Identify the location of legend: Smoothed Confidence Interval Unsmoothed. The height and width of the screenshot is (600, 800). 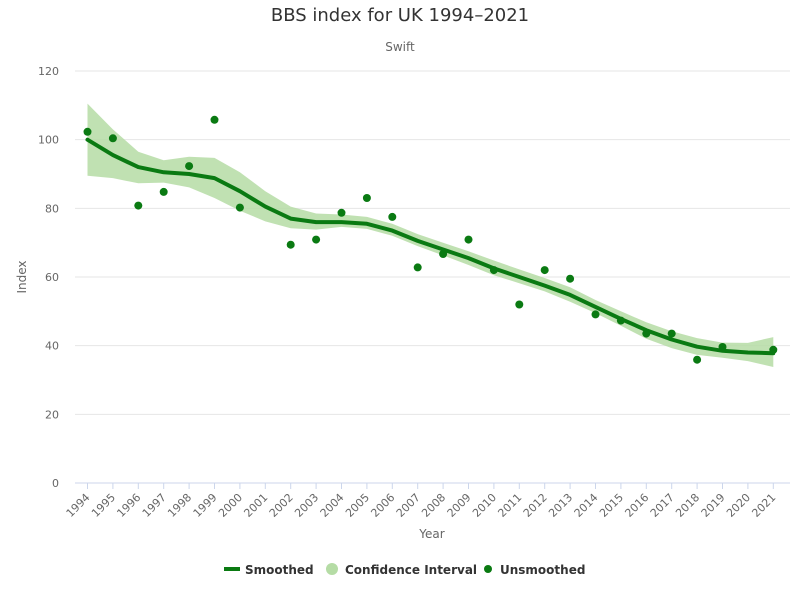
(404, 570).